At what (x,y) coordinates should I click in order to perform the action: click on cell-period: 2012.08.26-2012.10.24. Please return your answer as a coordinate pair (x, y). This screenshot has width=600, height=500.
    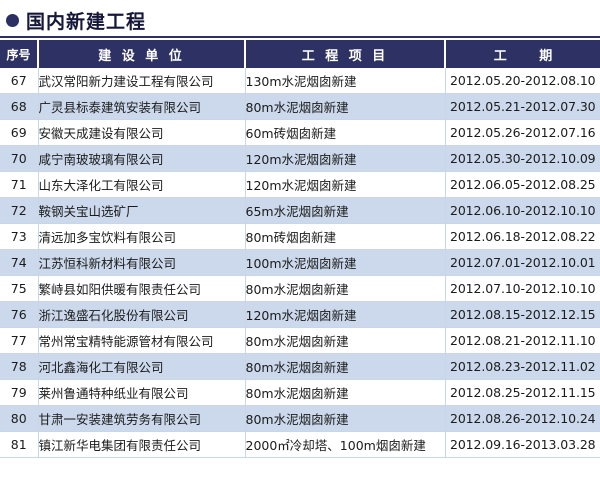
    Looking at the image, I should click on (522, 418).